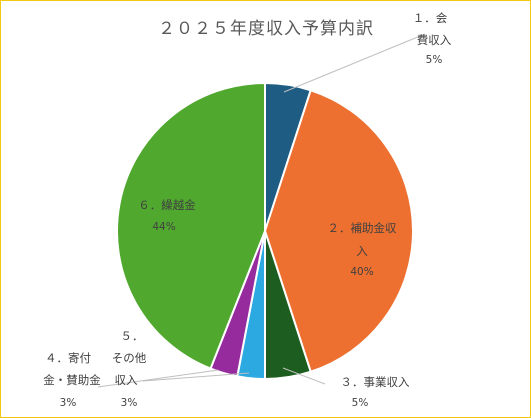  Describe the element at coordinates (163, 227) in the screenshot. I see `slice-percent-6: 44%` at that location.